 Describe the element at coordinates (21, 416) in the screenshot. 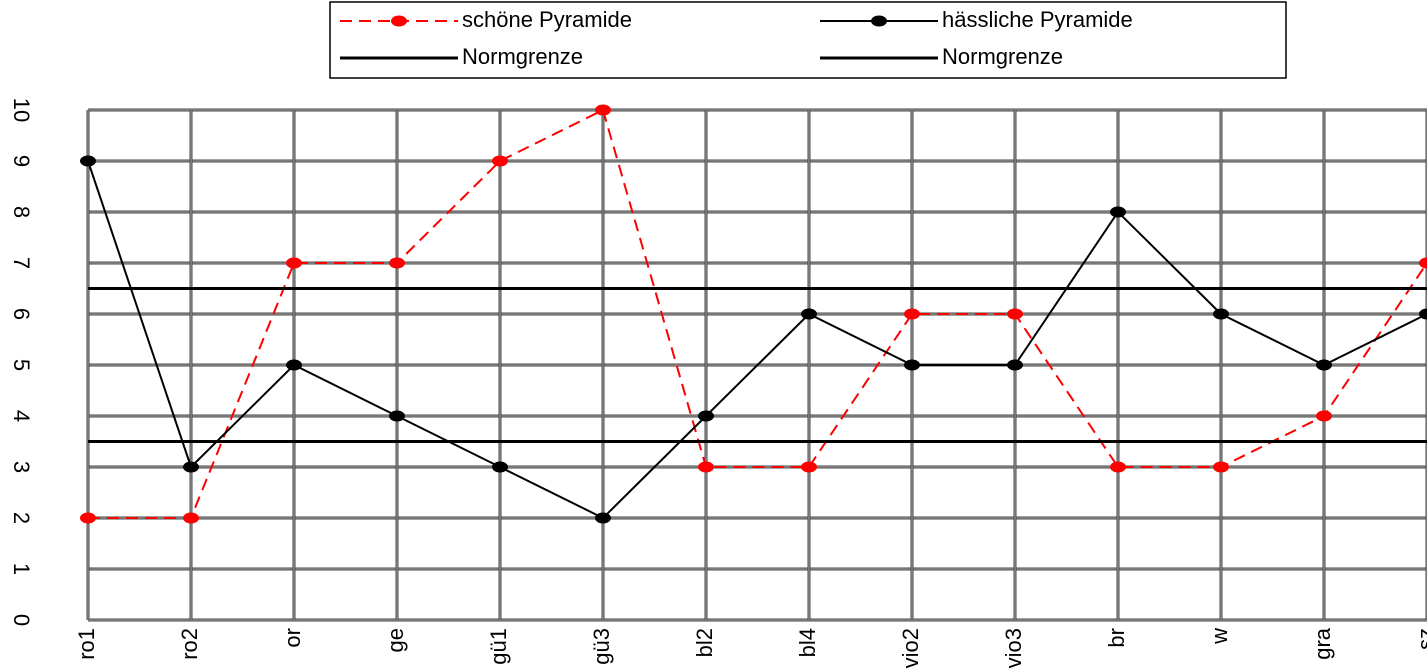

I see `y-tick-label: 4` at that location.